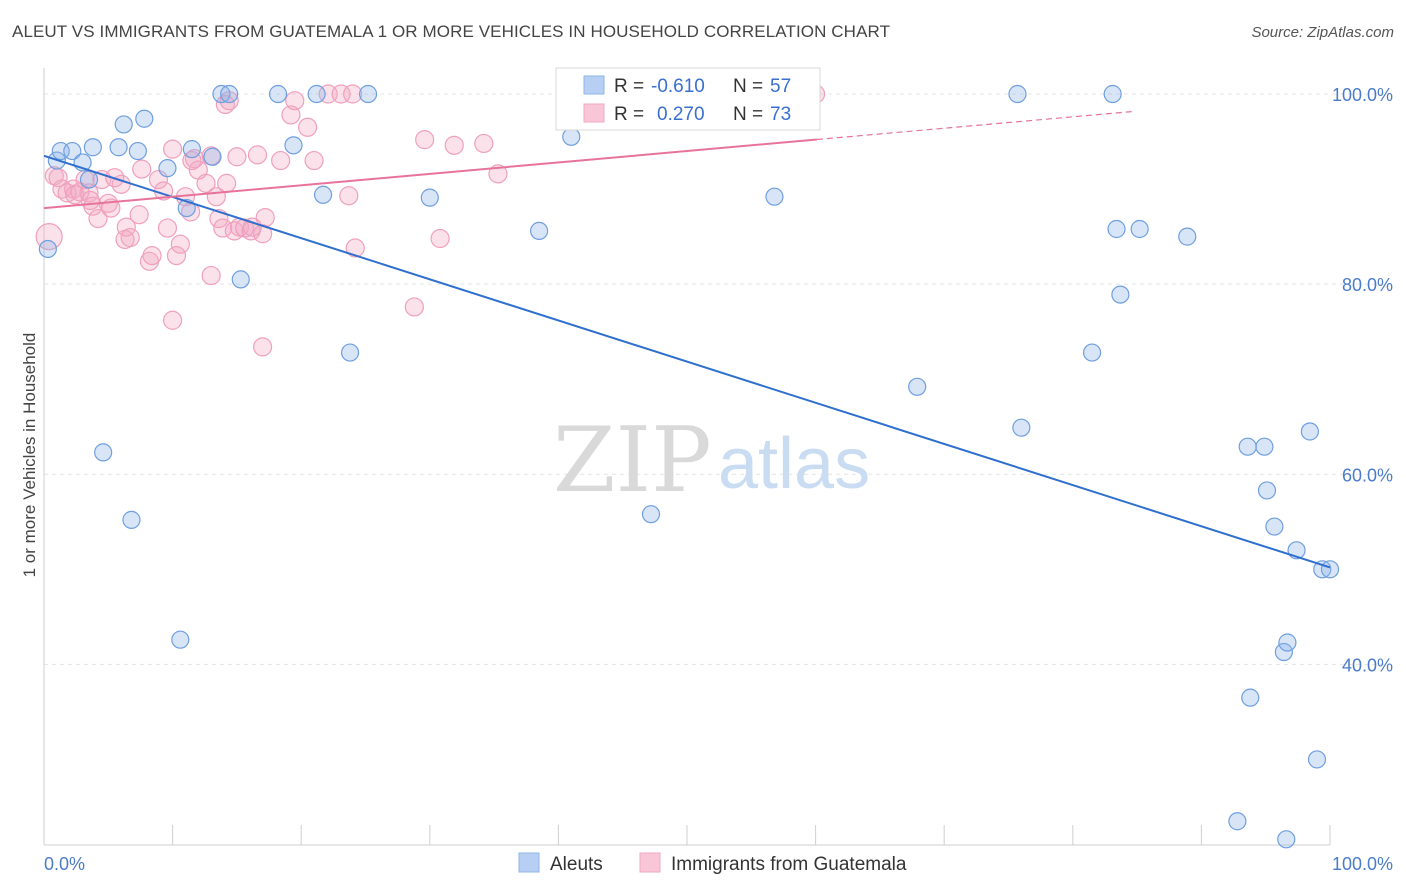 This screenshot has width=1406, height=892. Describe the element at coordinates (430, 174) in the screenshot. I see `guatemala-trend-line` at that location.